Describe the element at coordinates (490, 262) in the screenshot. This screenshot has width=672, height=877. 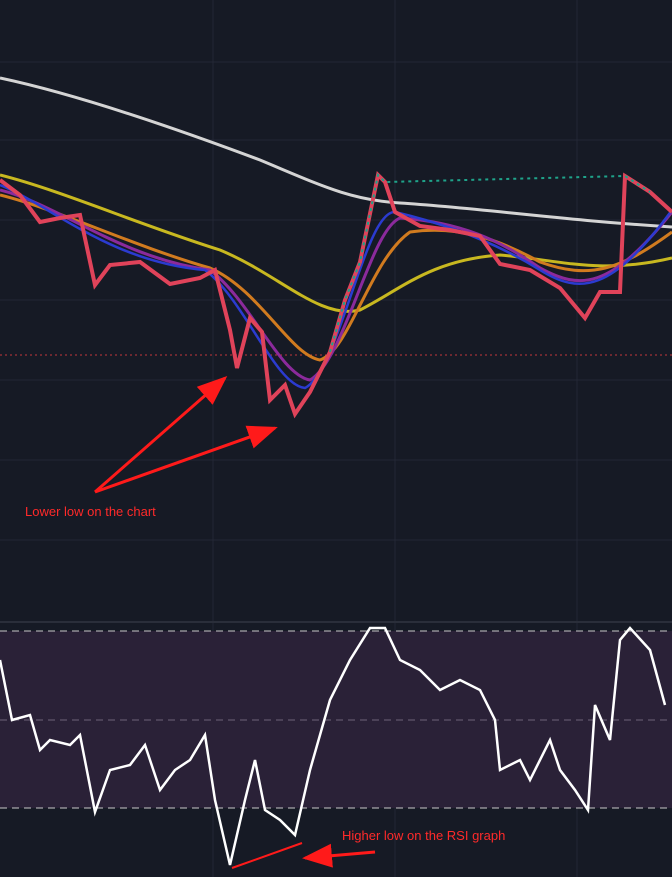
I see `price-candles-up` at that location.